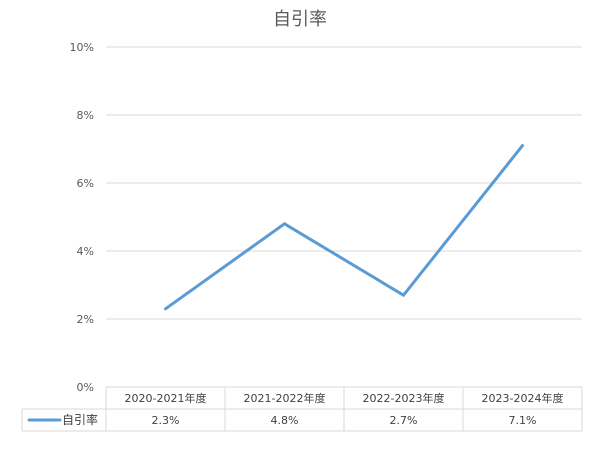 This screenshot has height=469, width=606. Describe the element at coordinates (404, 420) in the screenshot. I see `data-table-value: 2.7%` at that location.